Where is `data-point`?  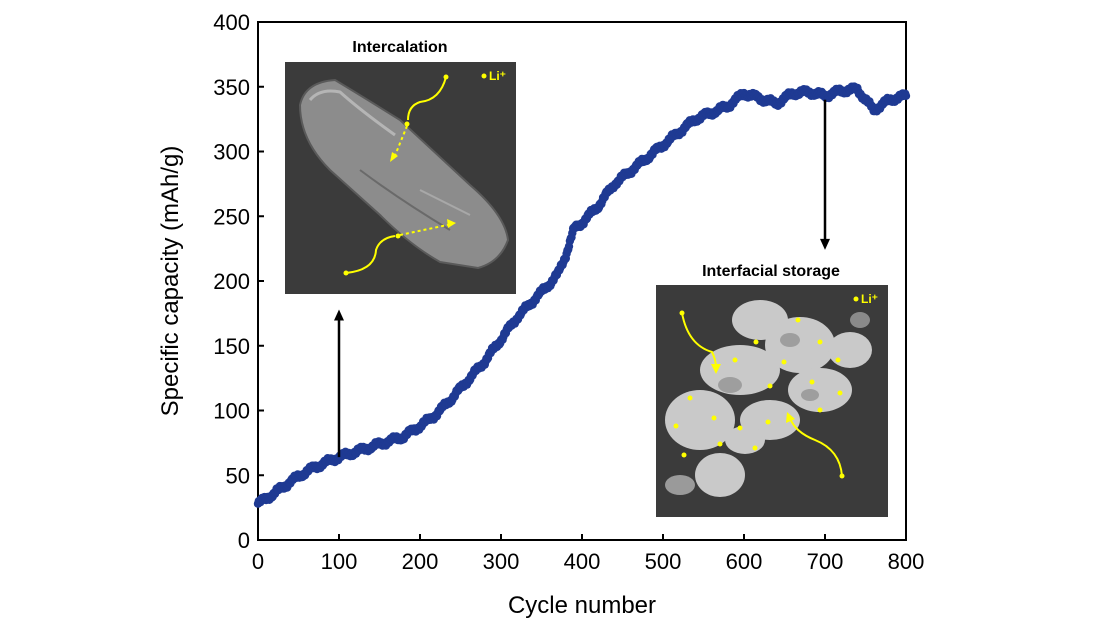 data-point is located at coordinates (906, 96).